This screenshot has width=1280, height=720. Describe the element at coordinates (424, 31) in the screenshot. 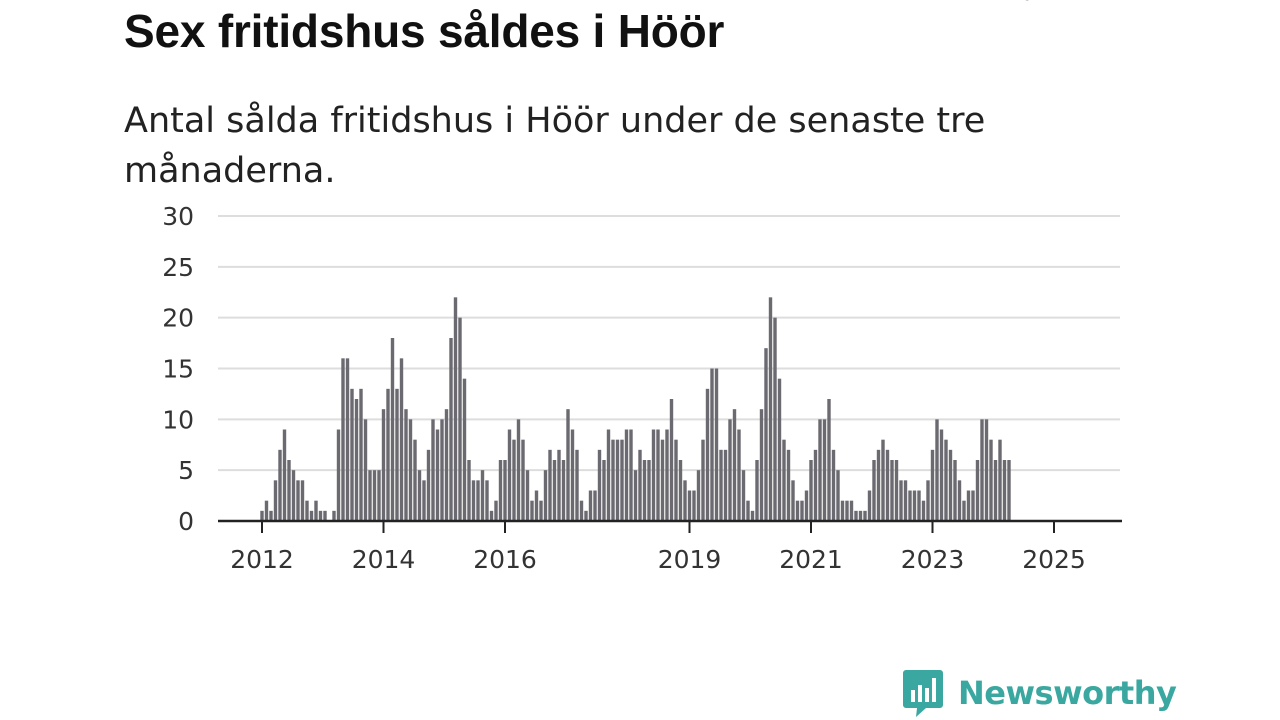

I see `chart-title: Sex fritidshus såldes i Höör` at that location.